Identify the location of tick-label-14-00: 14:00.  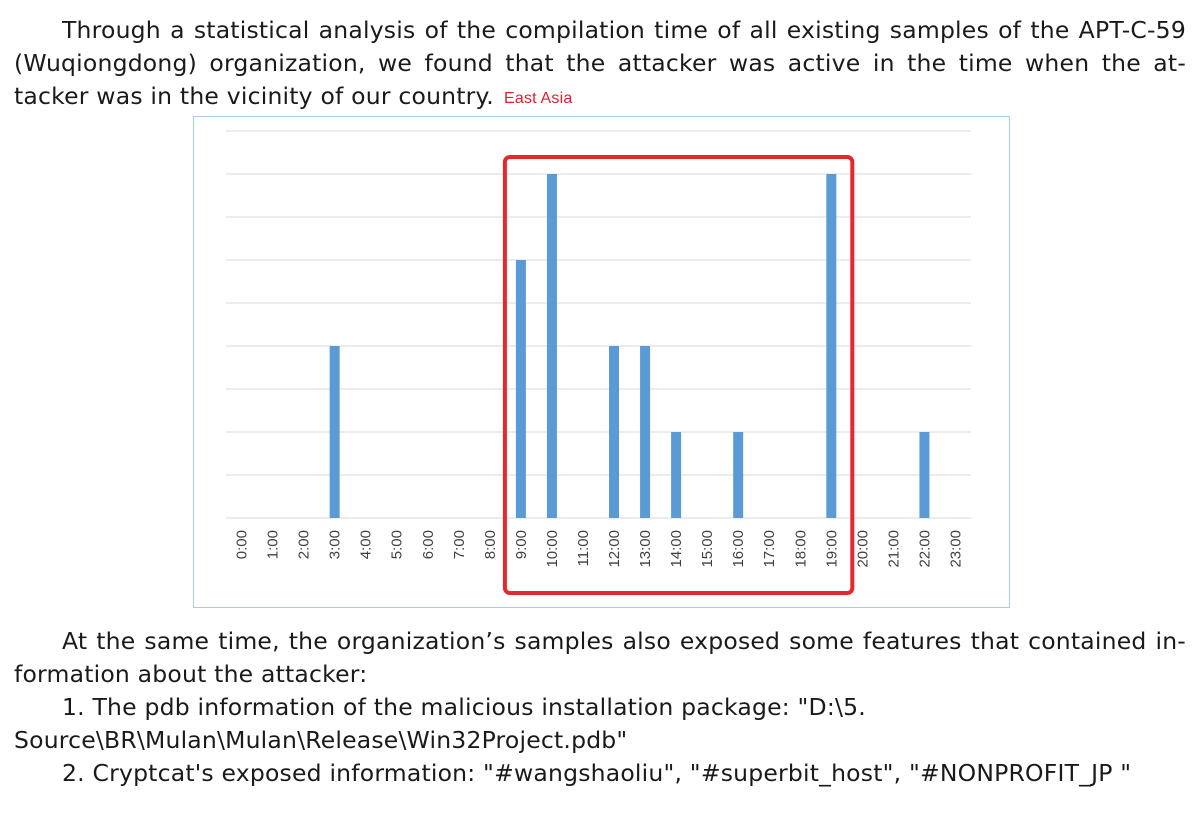
(676, 549).